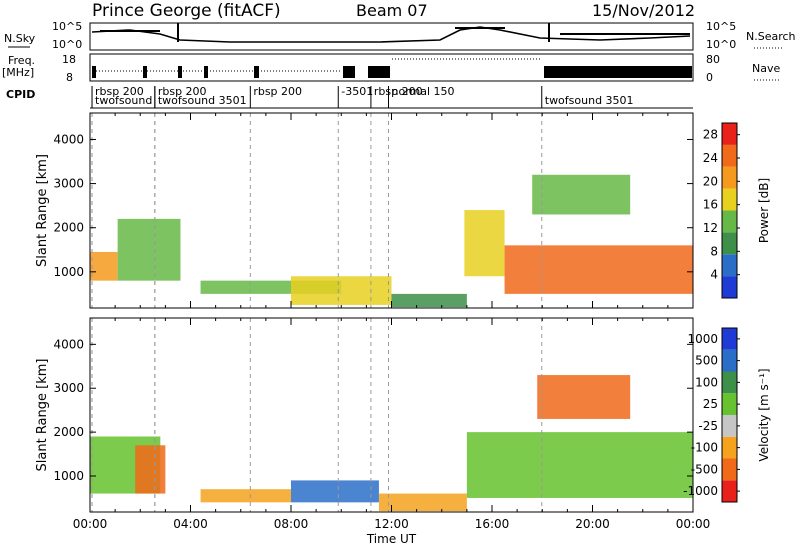 The height and width of the screenshot is (554, 800). I want to click on cpid-label: CPID, so click(20, 94).